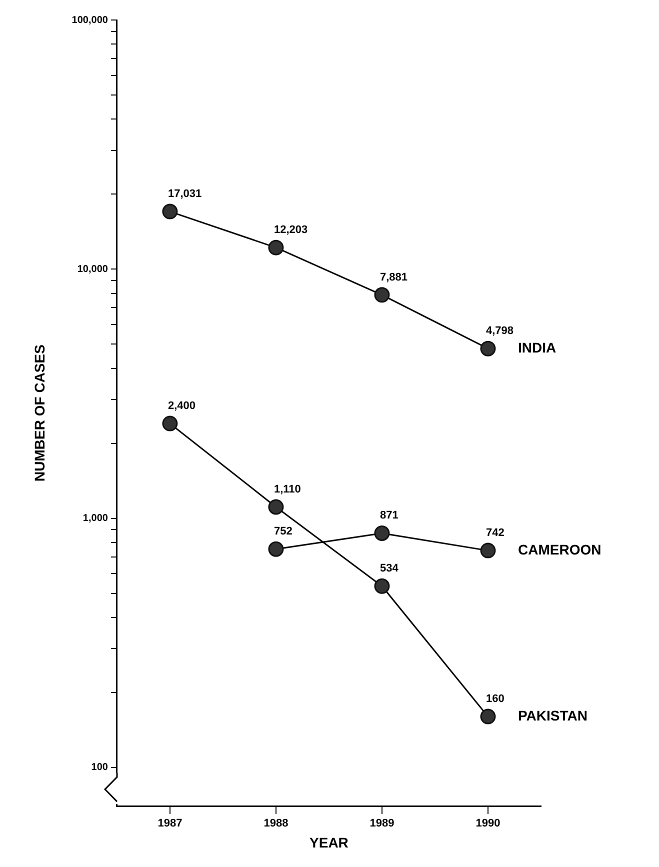  I want to click on data-label: 17,031, so click(185, 194).